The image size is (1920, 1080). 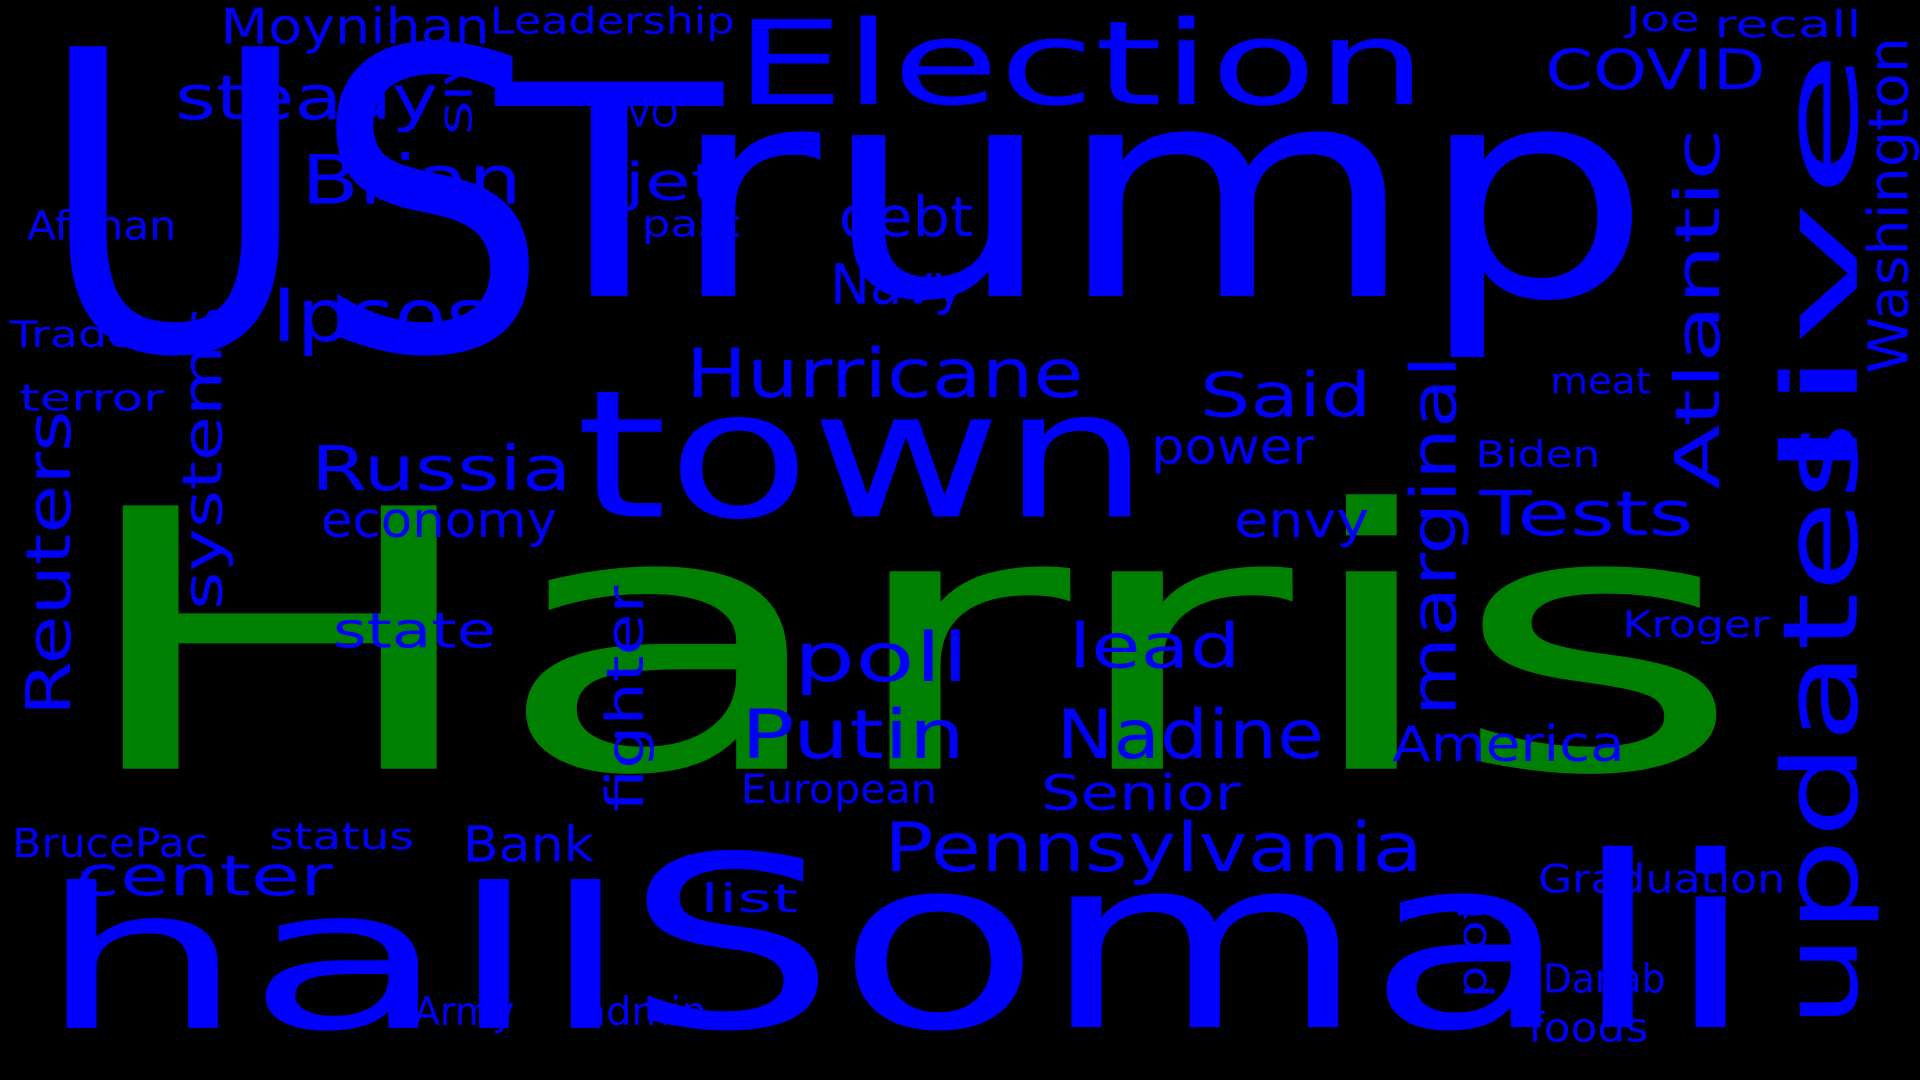 What do you see at coordinates (202, 458) in the screenshot?
I see `word-systems: systems` at bounding box center [202, 458].